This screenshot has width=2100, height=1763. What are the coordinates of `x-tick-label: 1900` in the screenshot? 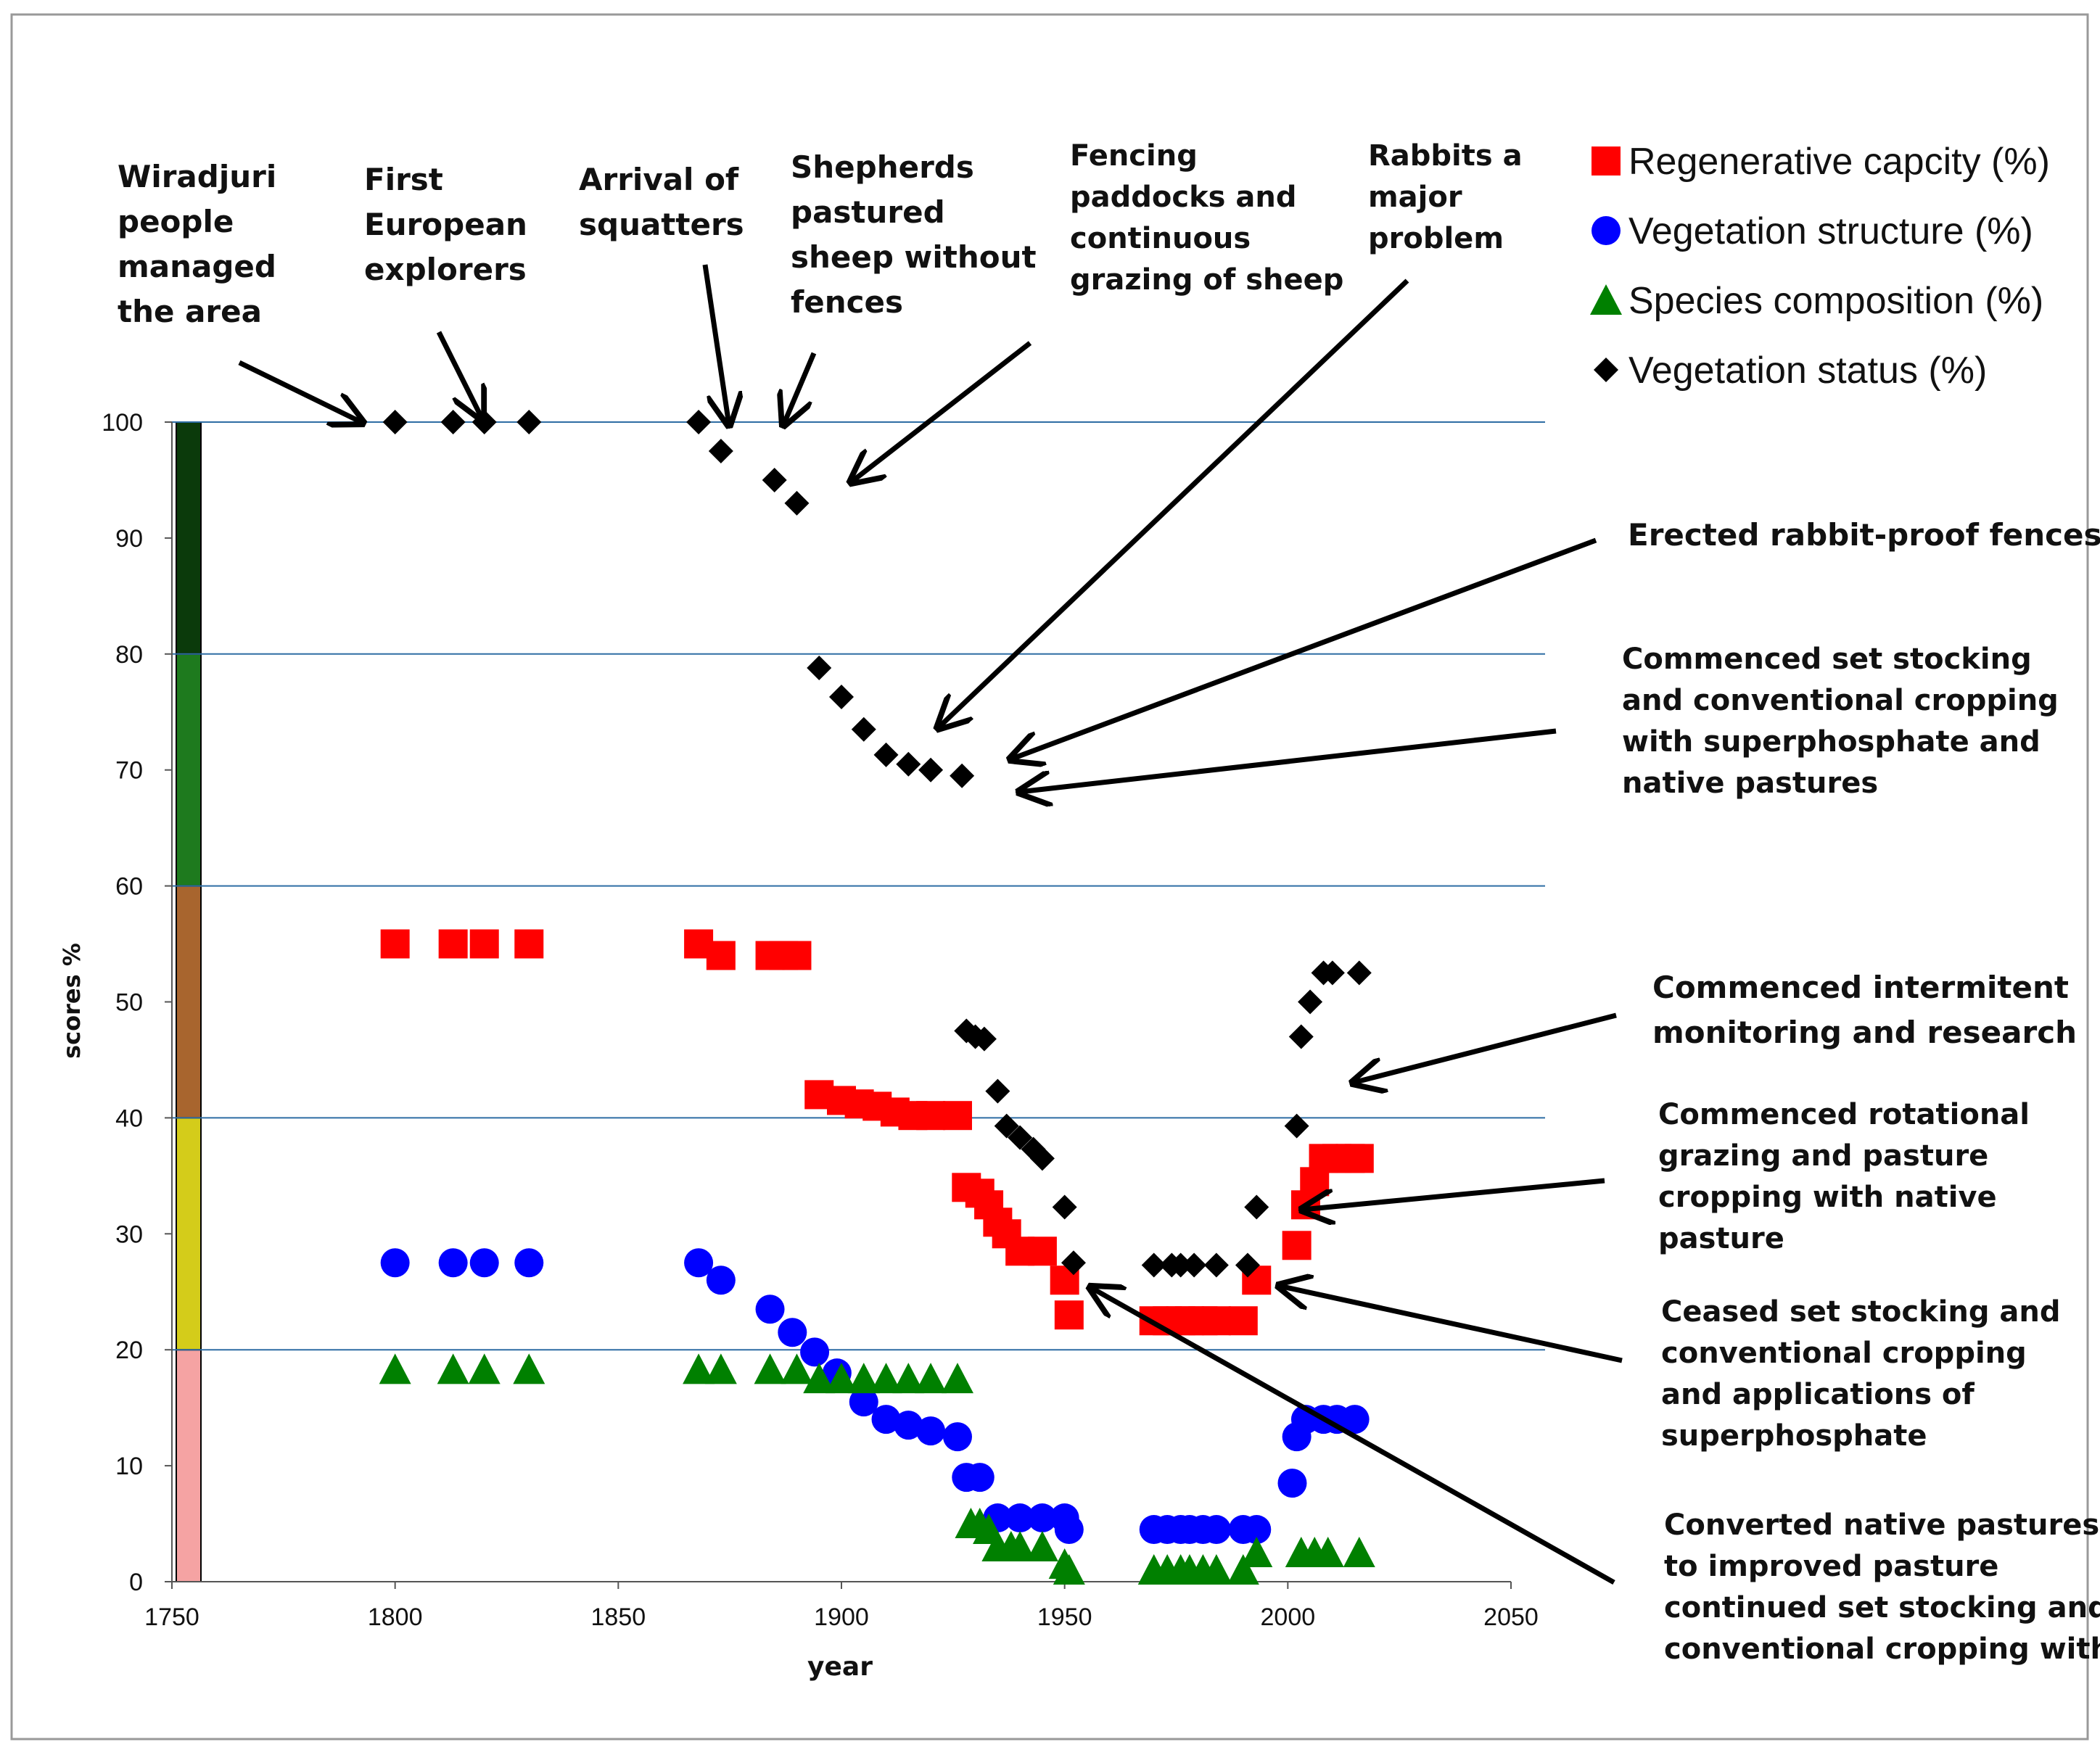 It's located at (841, 1617).